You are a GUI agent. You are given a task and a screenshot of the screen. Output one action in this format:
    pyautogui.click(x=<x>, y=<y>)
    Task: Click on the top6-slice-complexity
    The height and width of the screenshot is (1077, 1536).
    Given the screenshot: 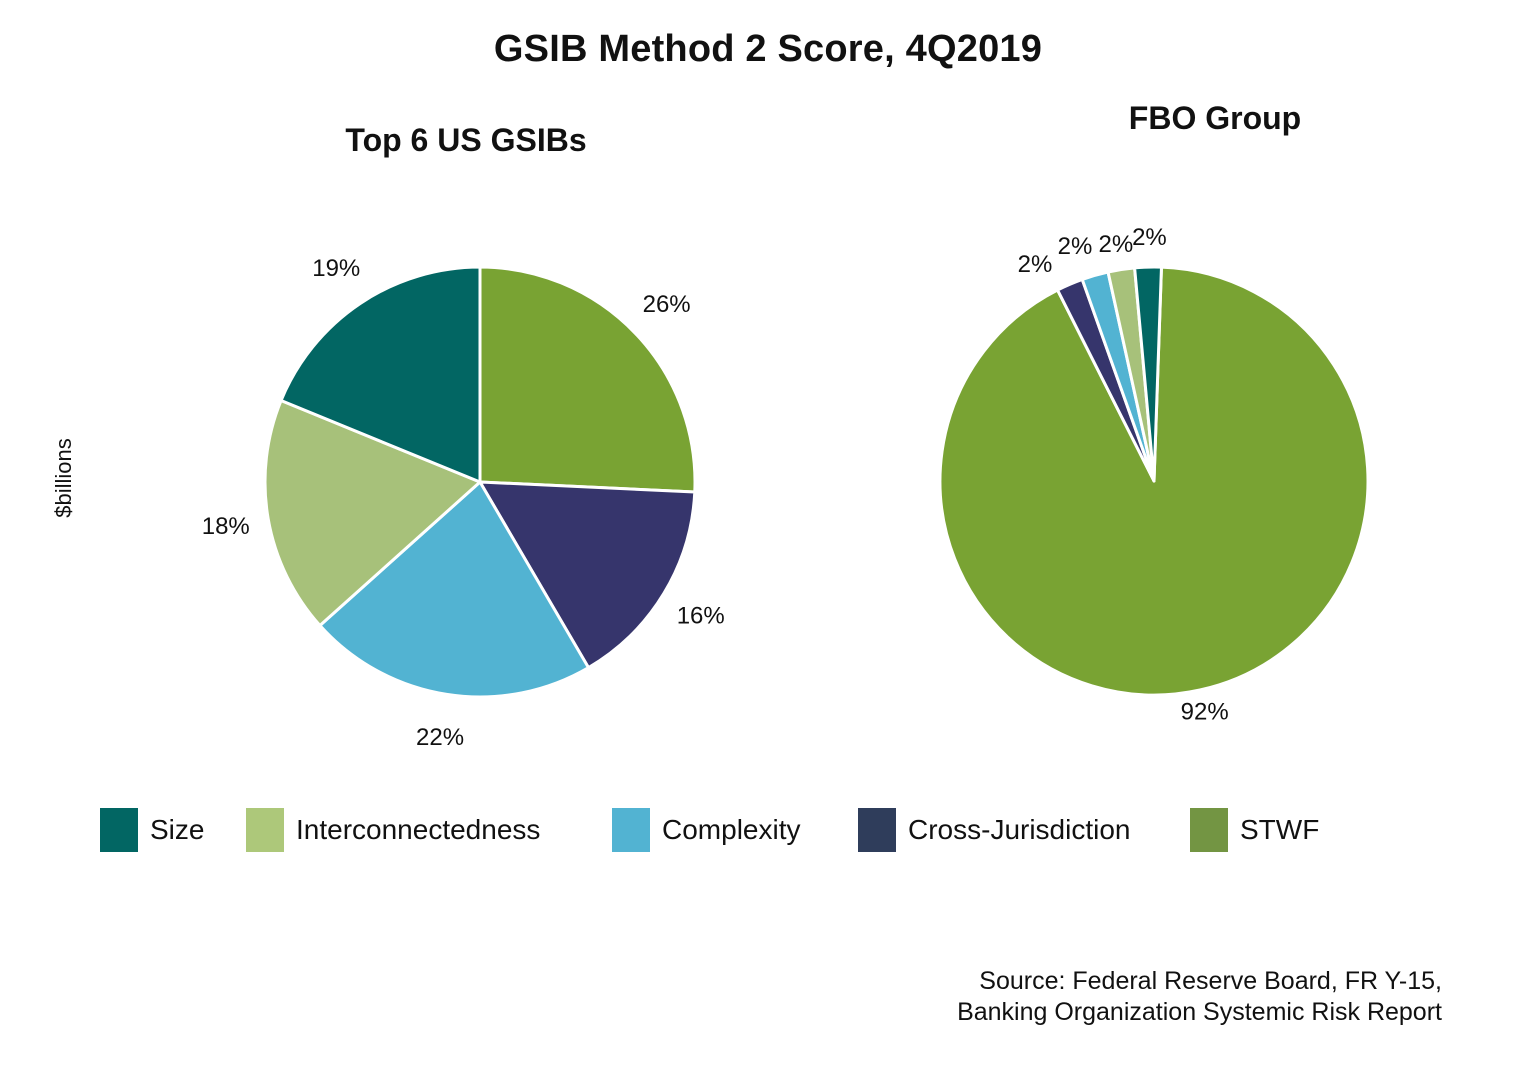 What is the action you would take?
    pyautogui.click(x=454, y=589)
    